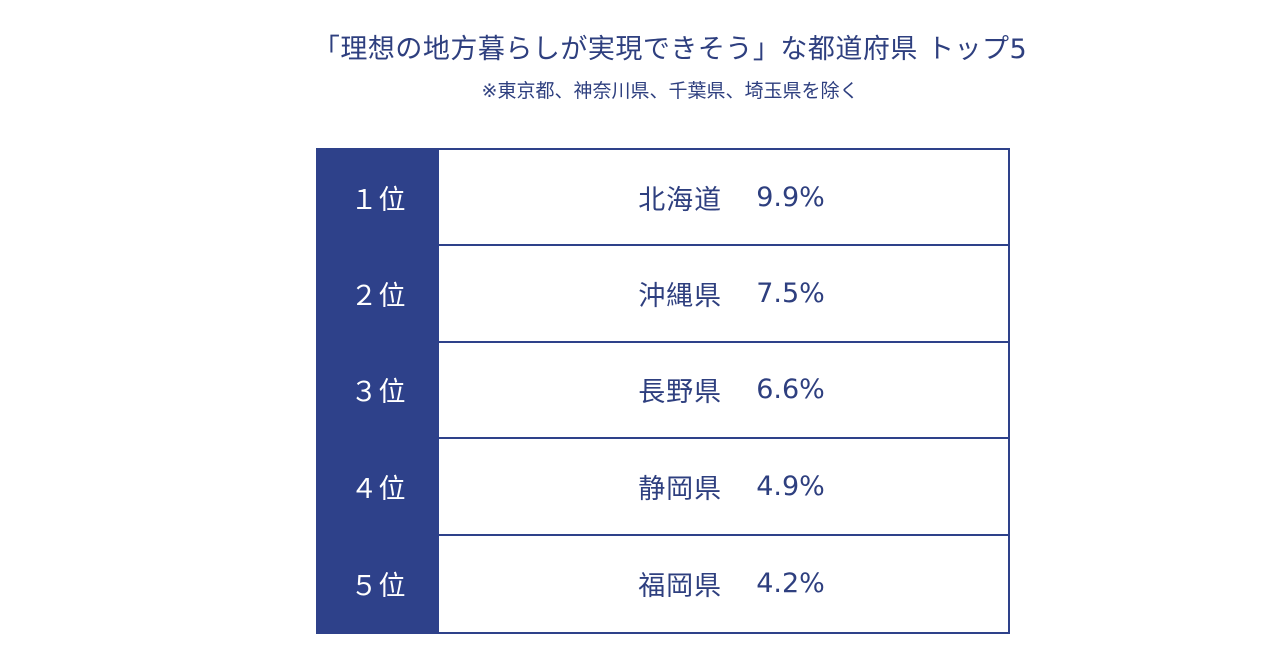 The width and height of the screenshot is (1280, 670). What do you see at coordinates (723, 584) in the screenshot?
I see `ranking-value-cell: 福岡県 4.2%` at bounding box center [723, 584].